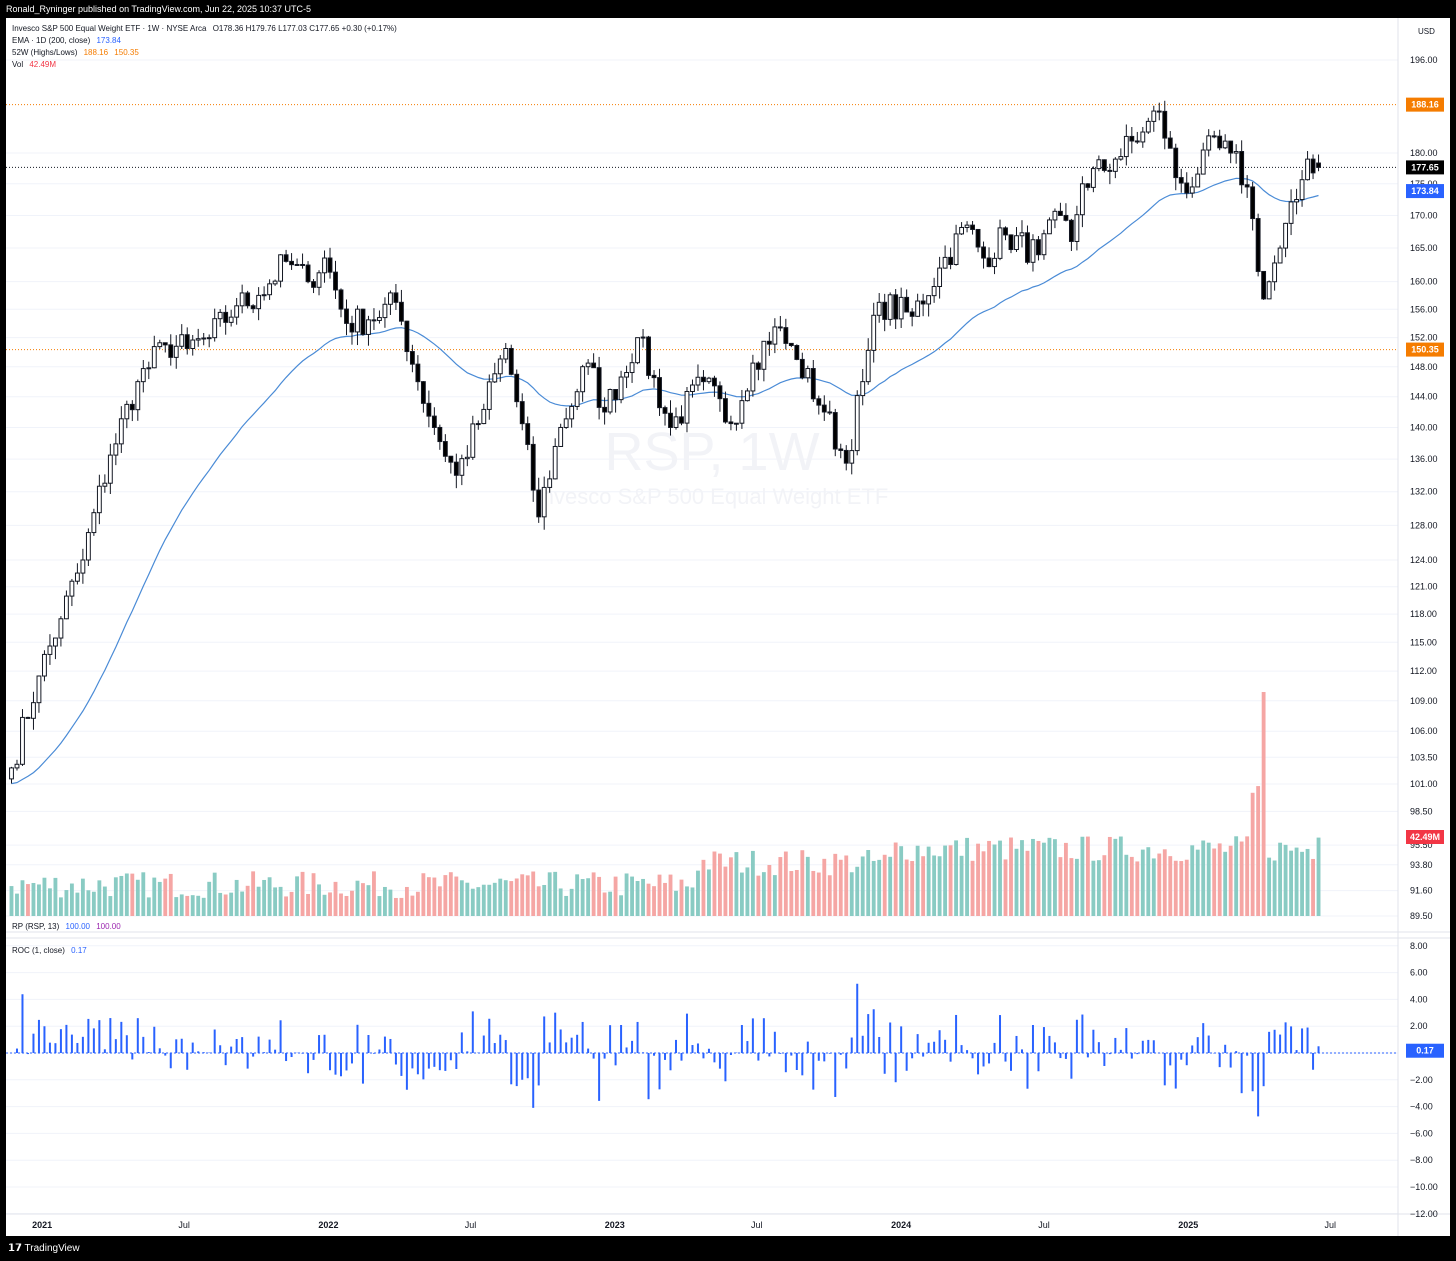  What do you see at coordinates (1425, 105) in the screenshot?
I see `high-52w-badge: 188.16` at bounding box center [1425, 105].